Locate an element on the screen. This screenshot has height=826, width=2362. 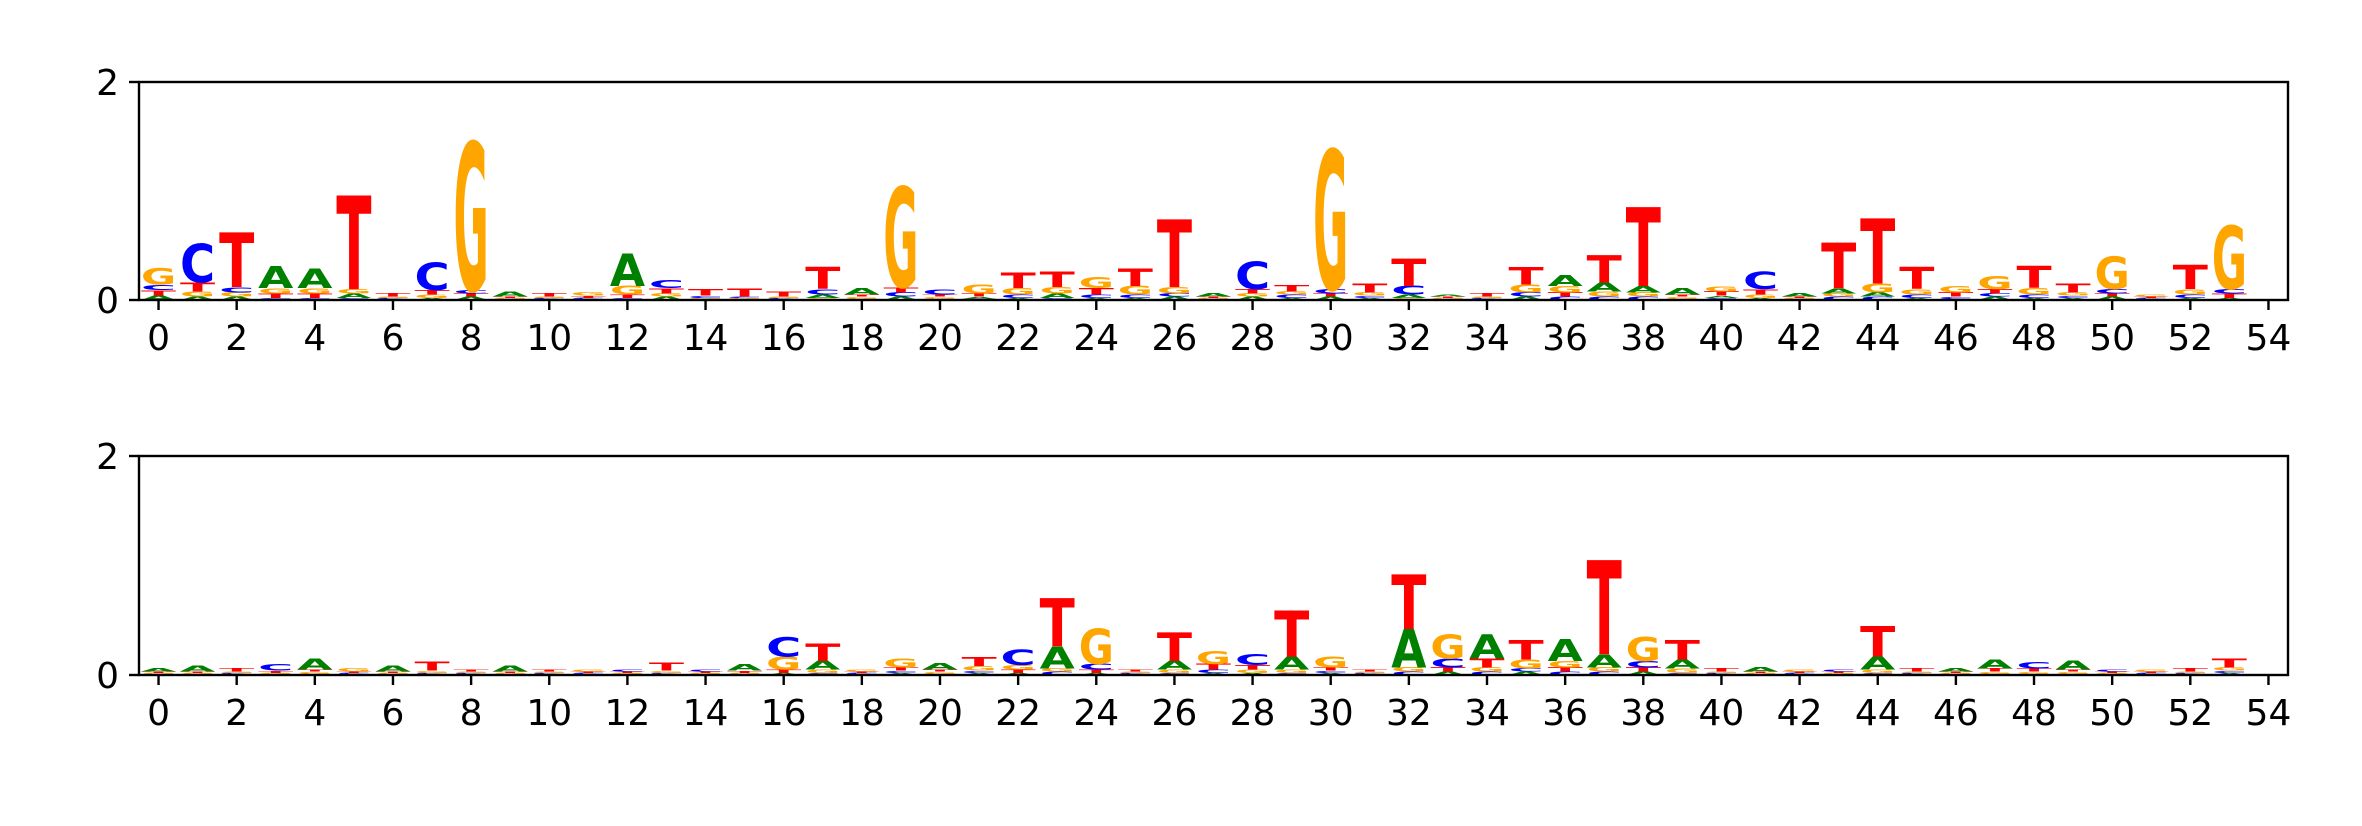
x-tick-label: 6 is located at coordinates (393, 338).